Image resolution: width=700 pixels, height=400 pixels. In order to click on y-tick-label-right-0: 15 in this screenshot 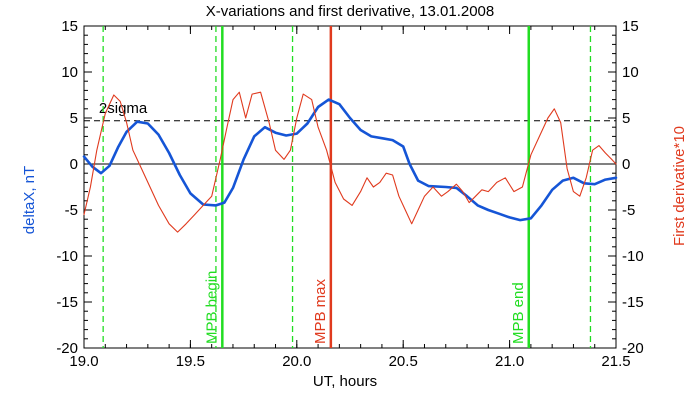, I will do `click(630, 26)`.